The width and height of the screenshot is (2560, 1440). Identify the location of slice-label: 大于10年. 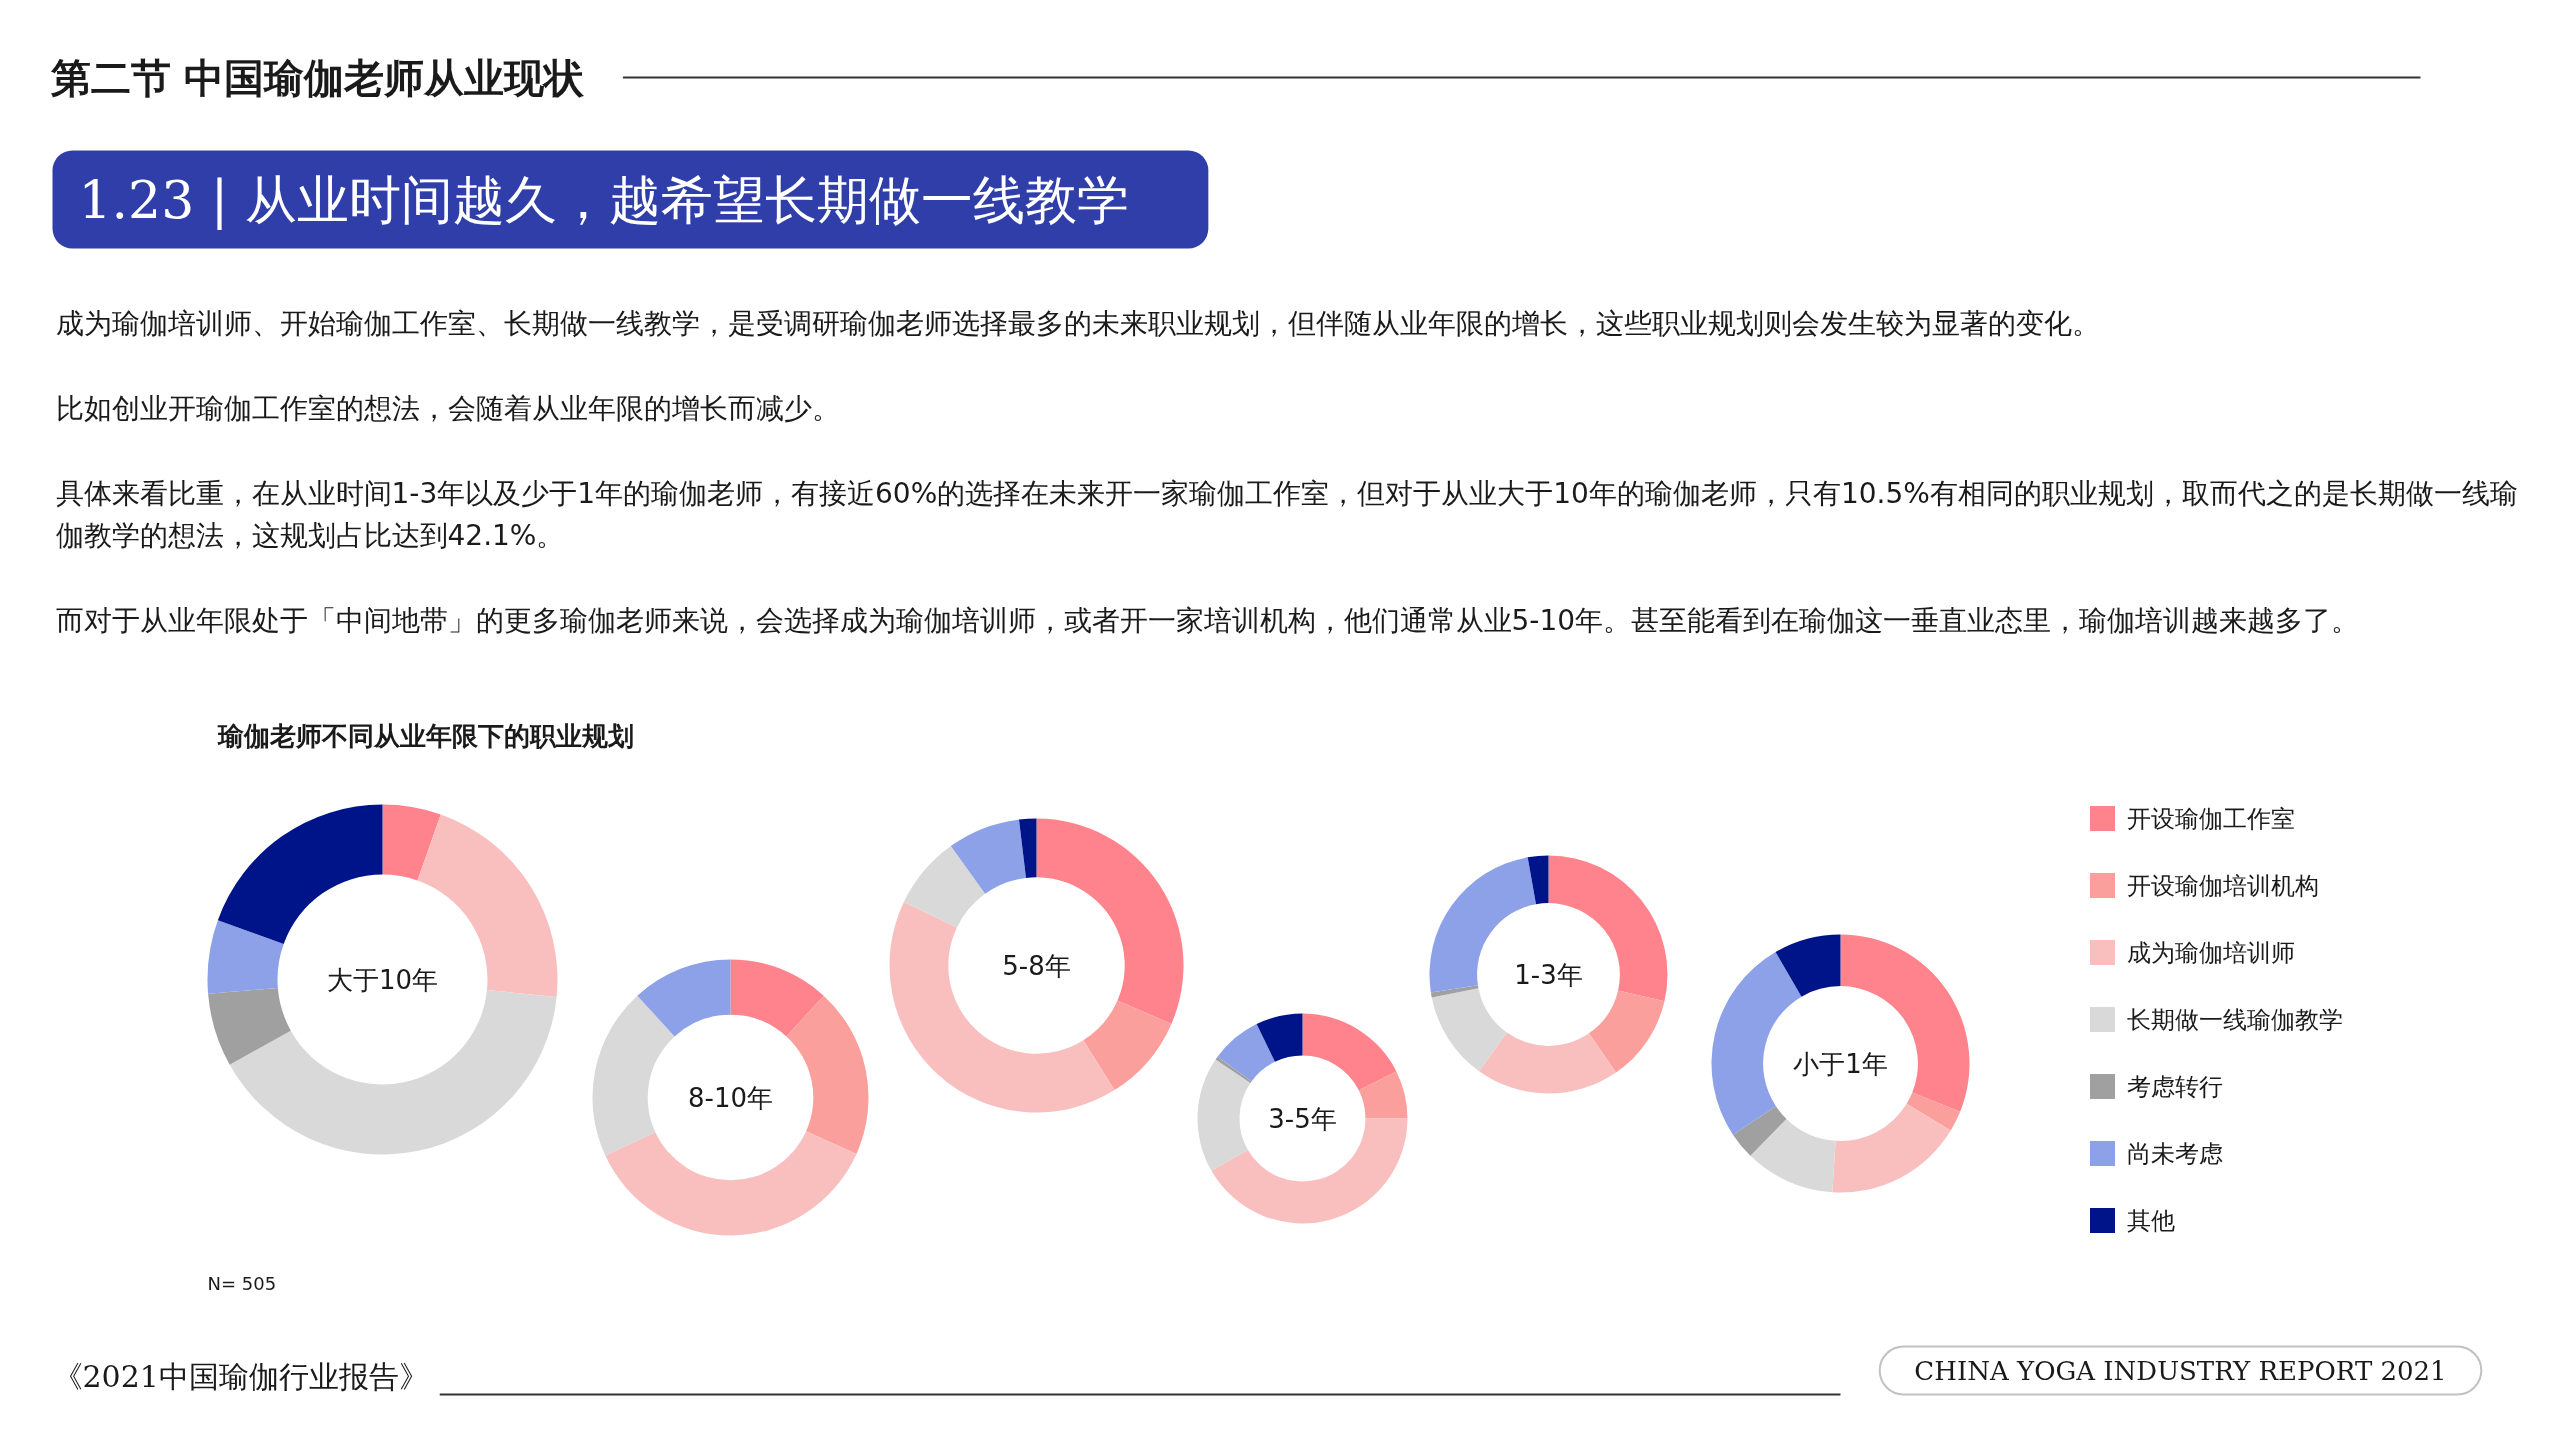
(382, 979).